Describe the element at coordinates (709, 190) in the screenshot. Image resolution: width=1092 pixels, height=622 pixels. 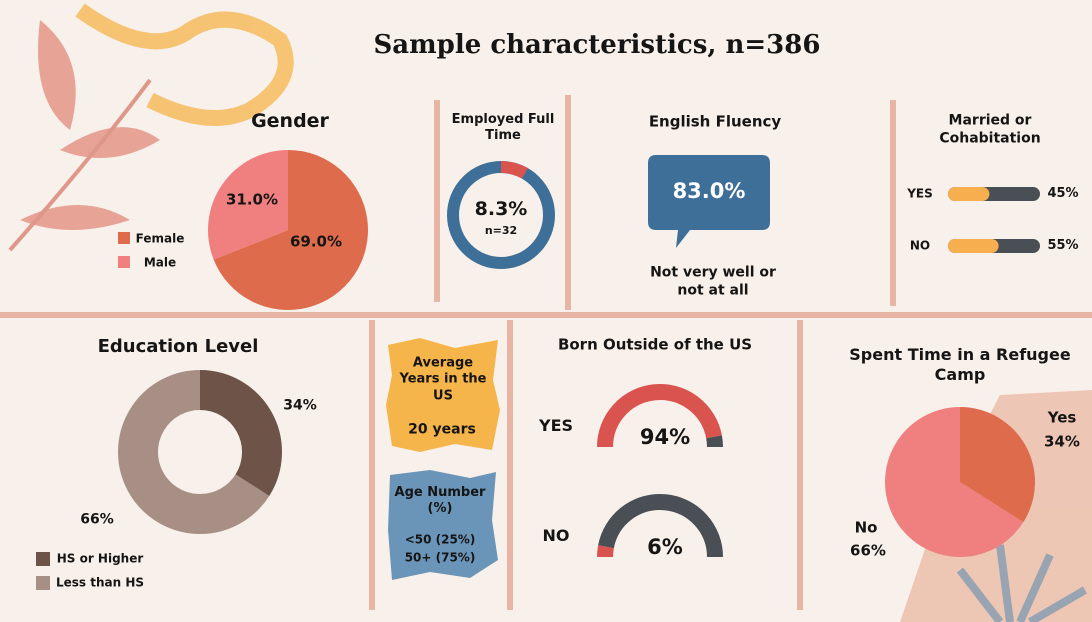
I see `callout-value: 83.0%` at that location.